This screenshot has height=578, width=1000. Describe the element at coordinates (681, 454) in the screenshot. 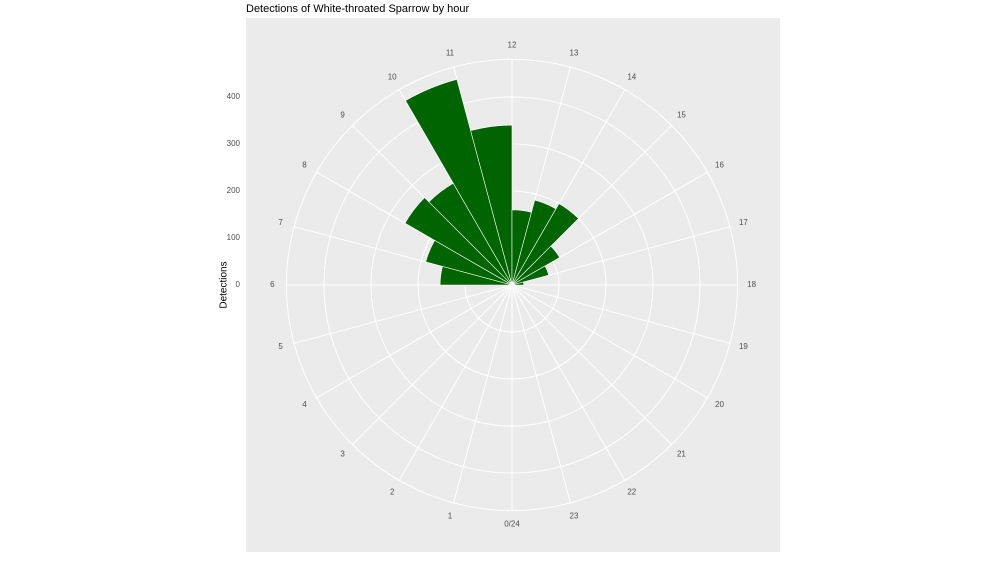

I see `x-tick-label: 21` at that location.